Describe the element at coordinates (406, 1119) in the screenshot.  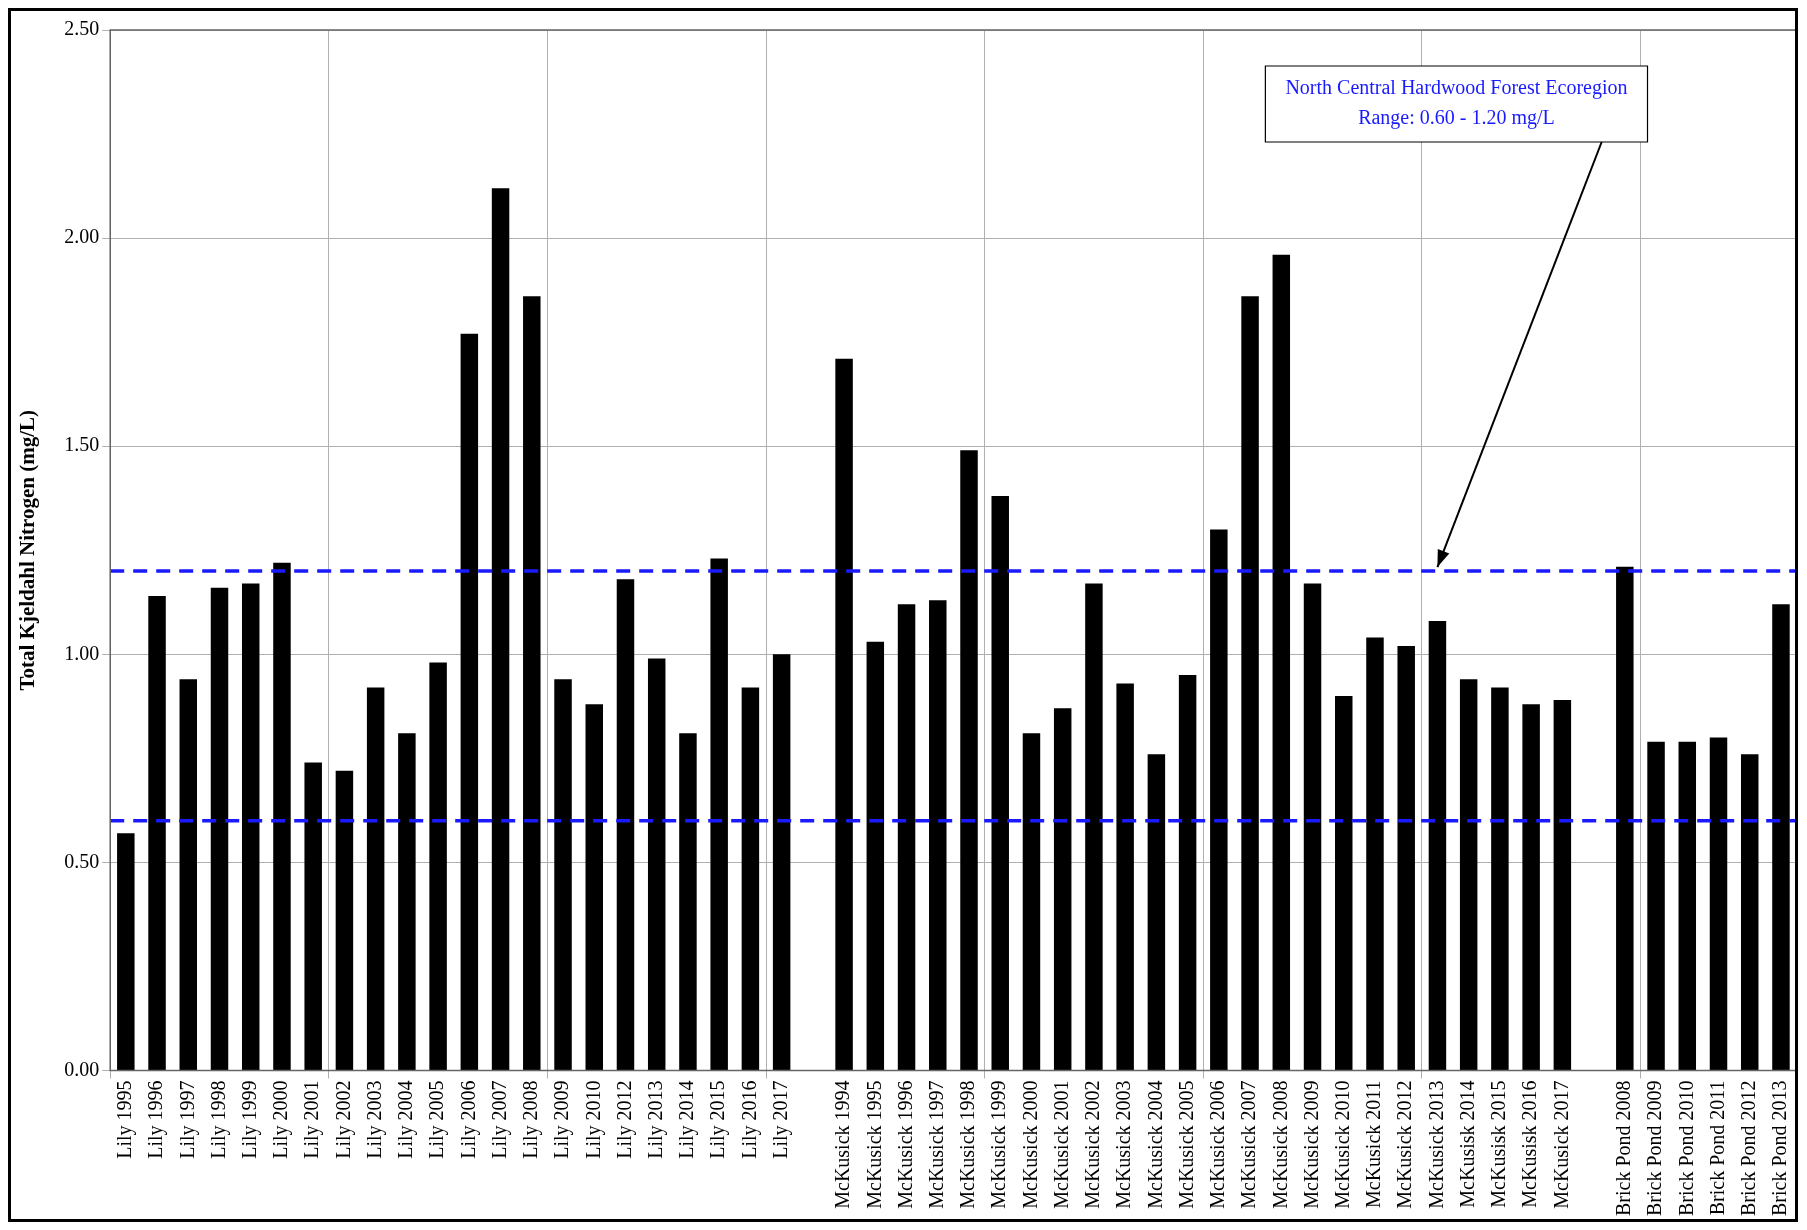
I see `x-tick-label: Lily 2004` at that location.